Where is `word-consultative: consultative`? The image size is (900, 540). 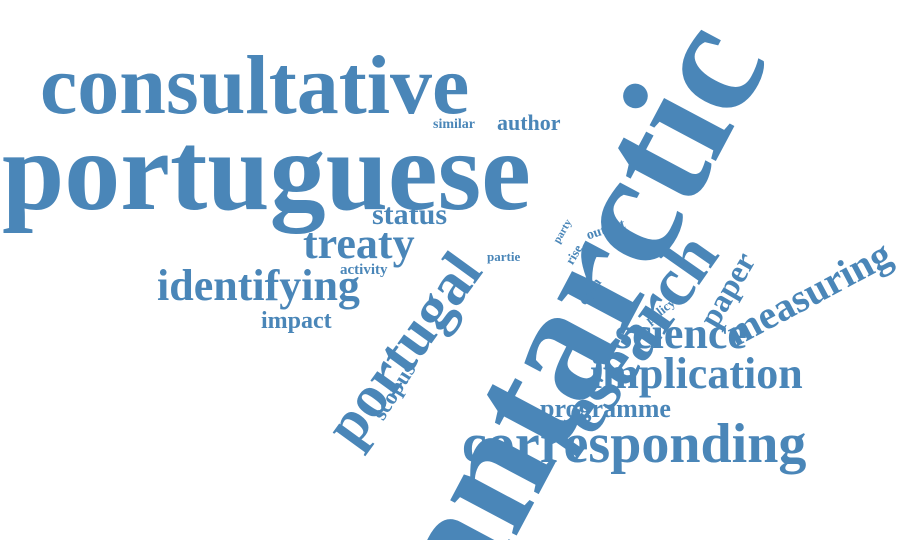 word-consultative: consultative is located at coordinates (255, 85).